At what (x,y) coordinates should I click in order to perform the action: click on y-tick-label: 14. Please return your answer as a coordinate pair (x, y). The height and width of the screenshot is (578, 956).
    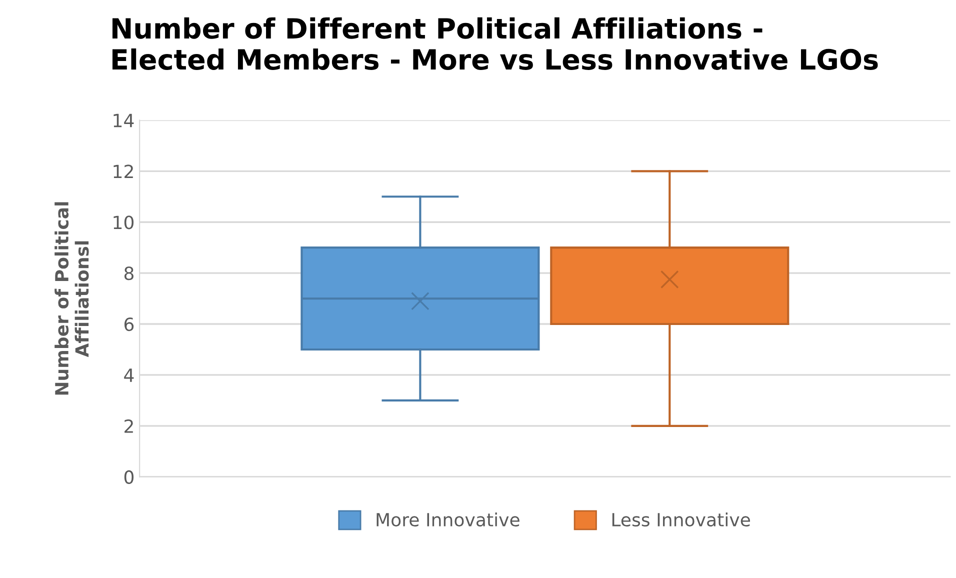
    Looking at the image, I should click on (124, 121).